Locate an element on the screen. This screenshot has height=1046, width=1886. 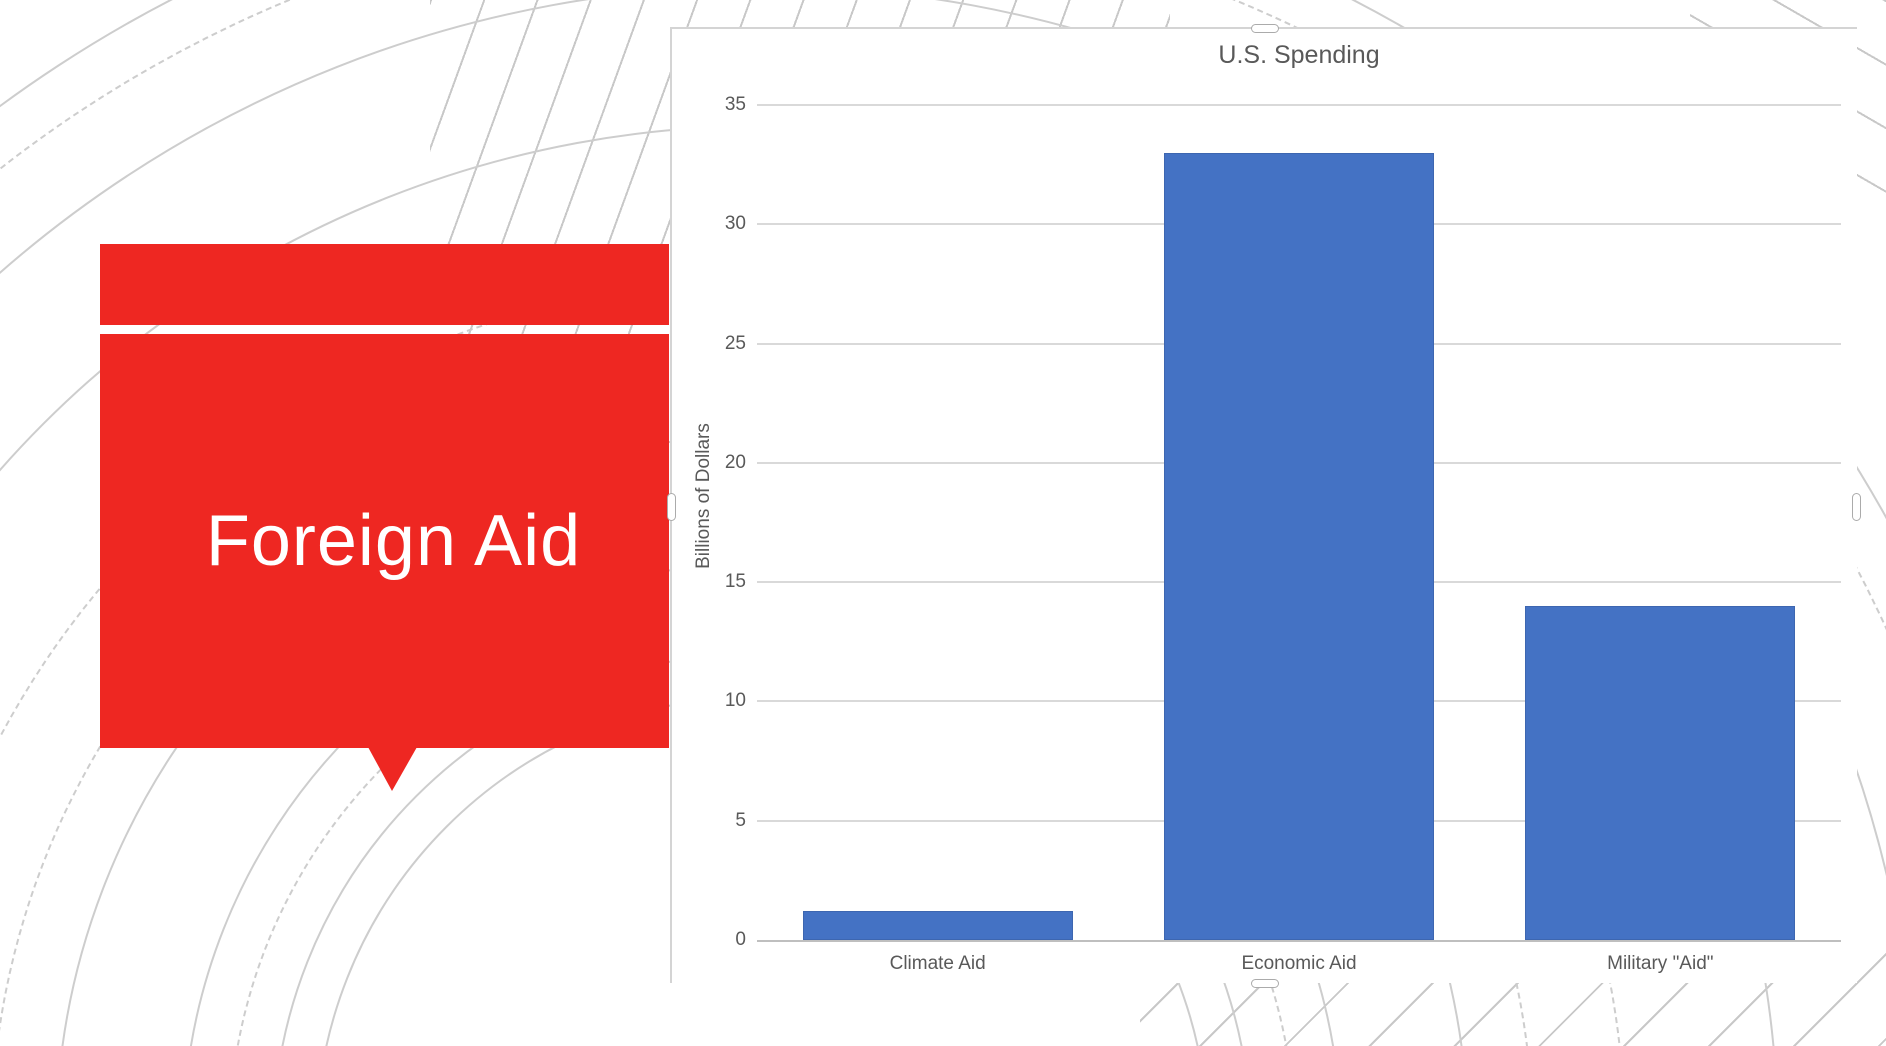
y-tick-label-15: 15 is located at coordinates (735, 582).